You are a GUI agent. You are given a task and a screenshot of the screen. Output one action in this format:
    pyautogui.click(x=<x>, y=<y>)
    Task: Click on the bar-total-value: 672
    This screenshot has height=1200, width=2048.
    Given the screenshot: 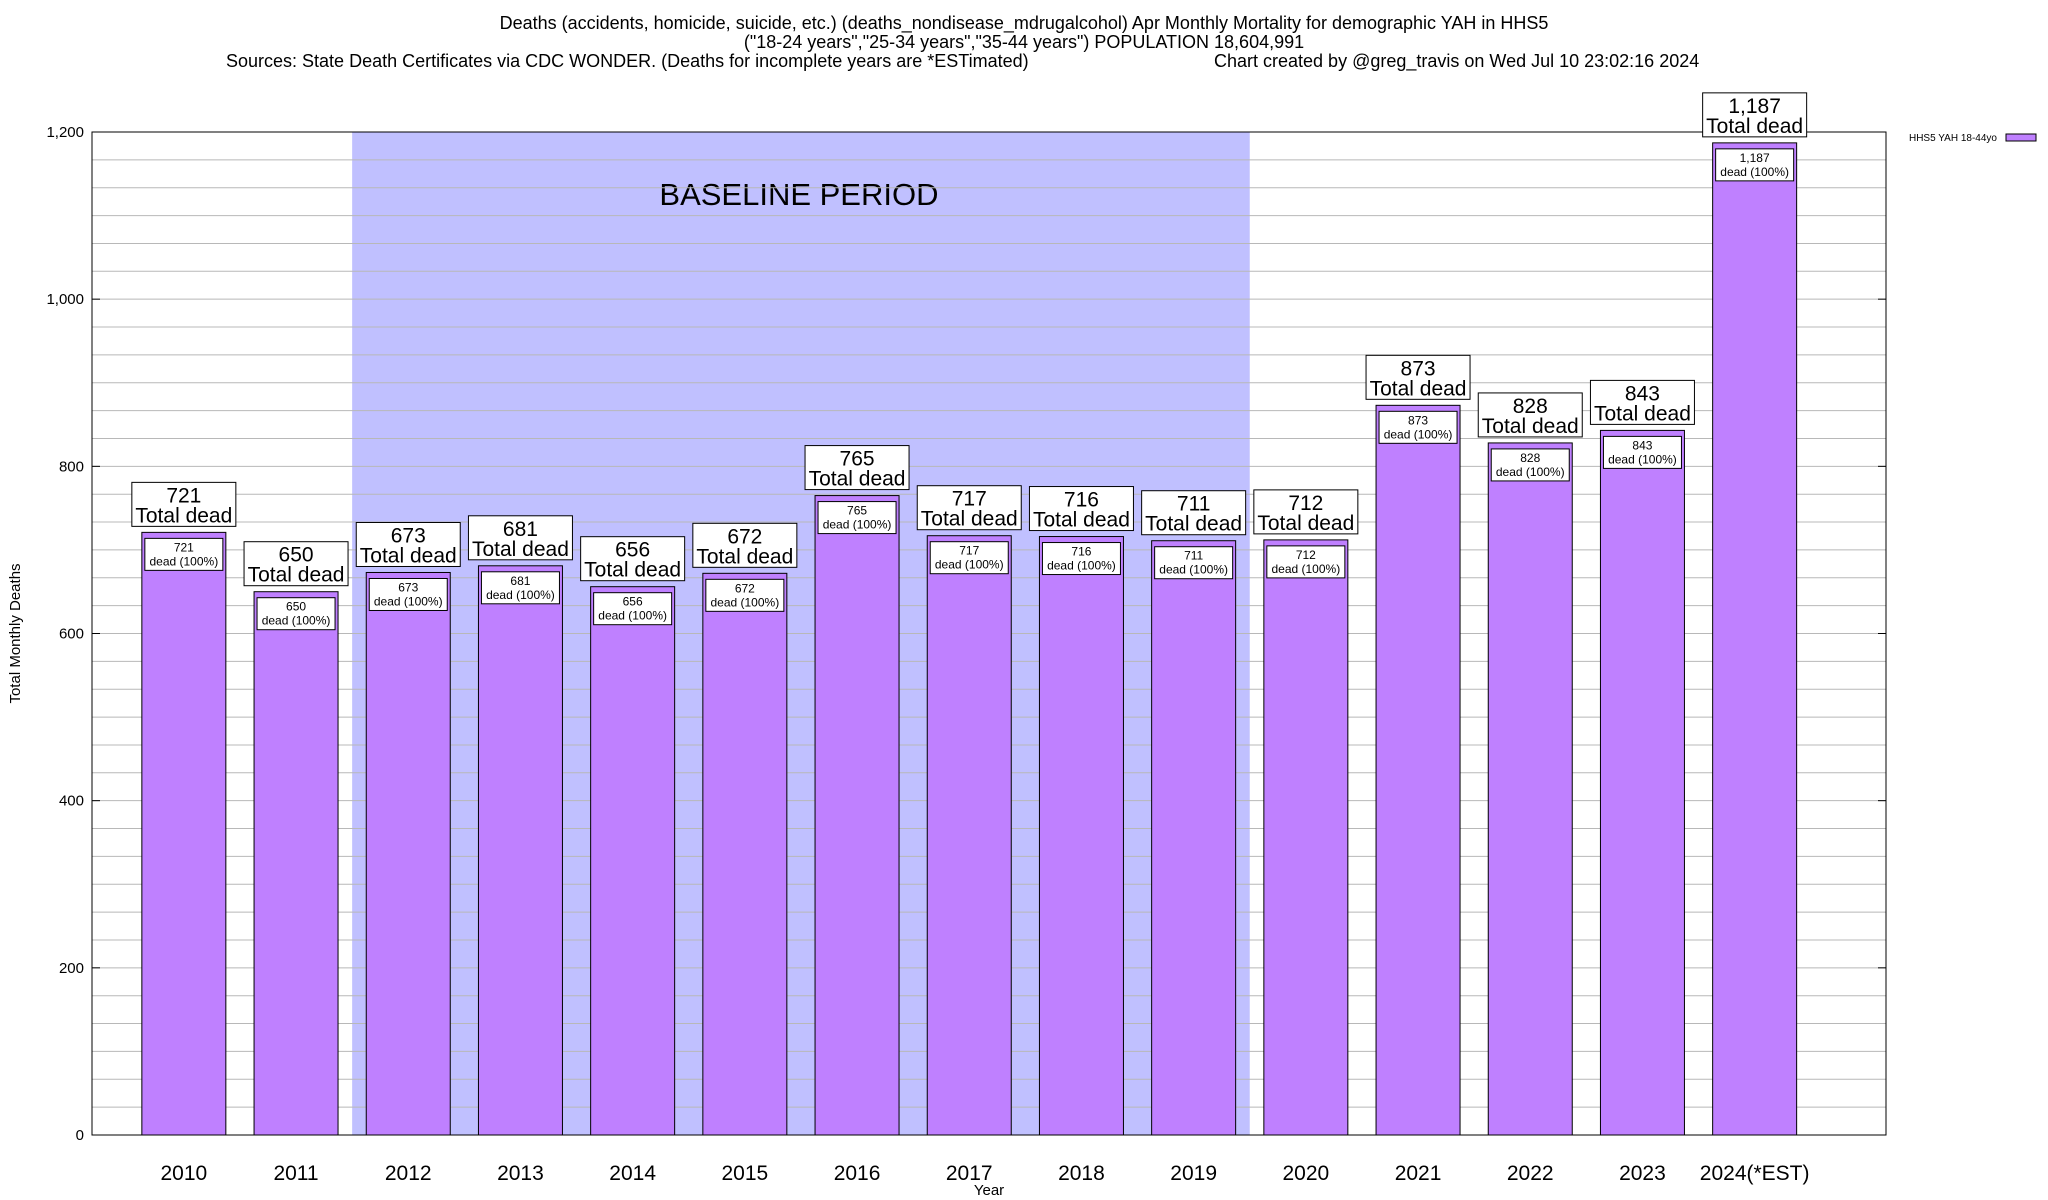 What is the action you would take?
    pyautogui.click(x=744, y=536)
    